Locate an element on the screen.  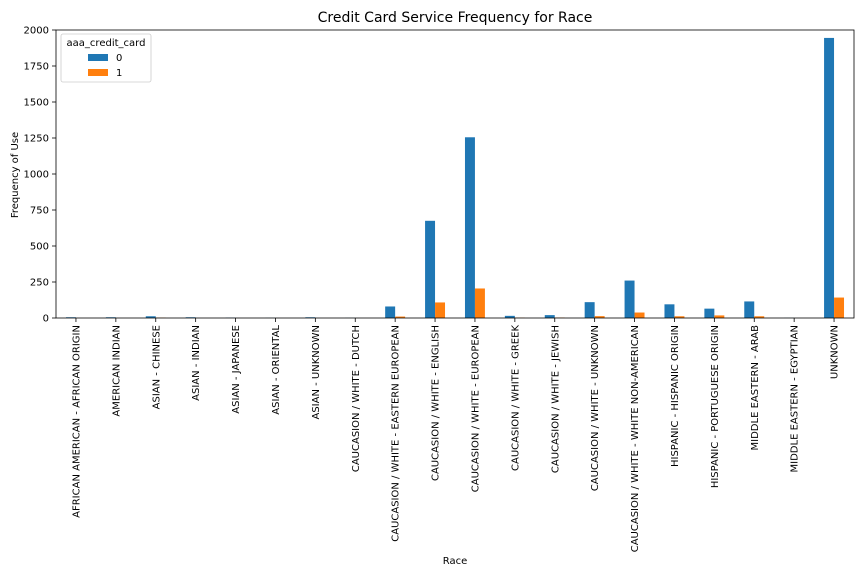
x-tick-label-17: MIDDLE EASTERN - ARAB is located at coordinates (755, 388).